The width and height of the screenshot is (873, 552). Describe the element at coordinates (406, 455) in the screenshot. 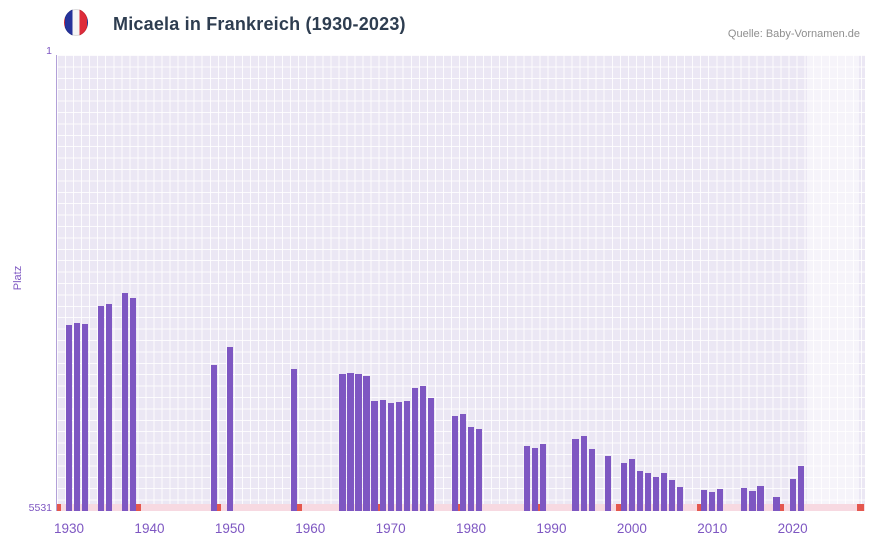

I see `bar-1972` at that location.